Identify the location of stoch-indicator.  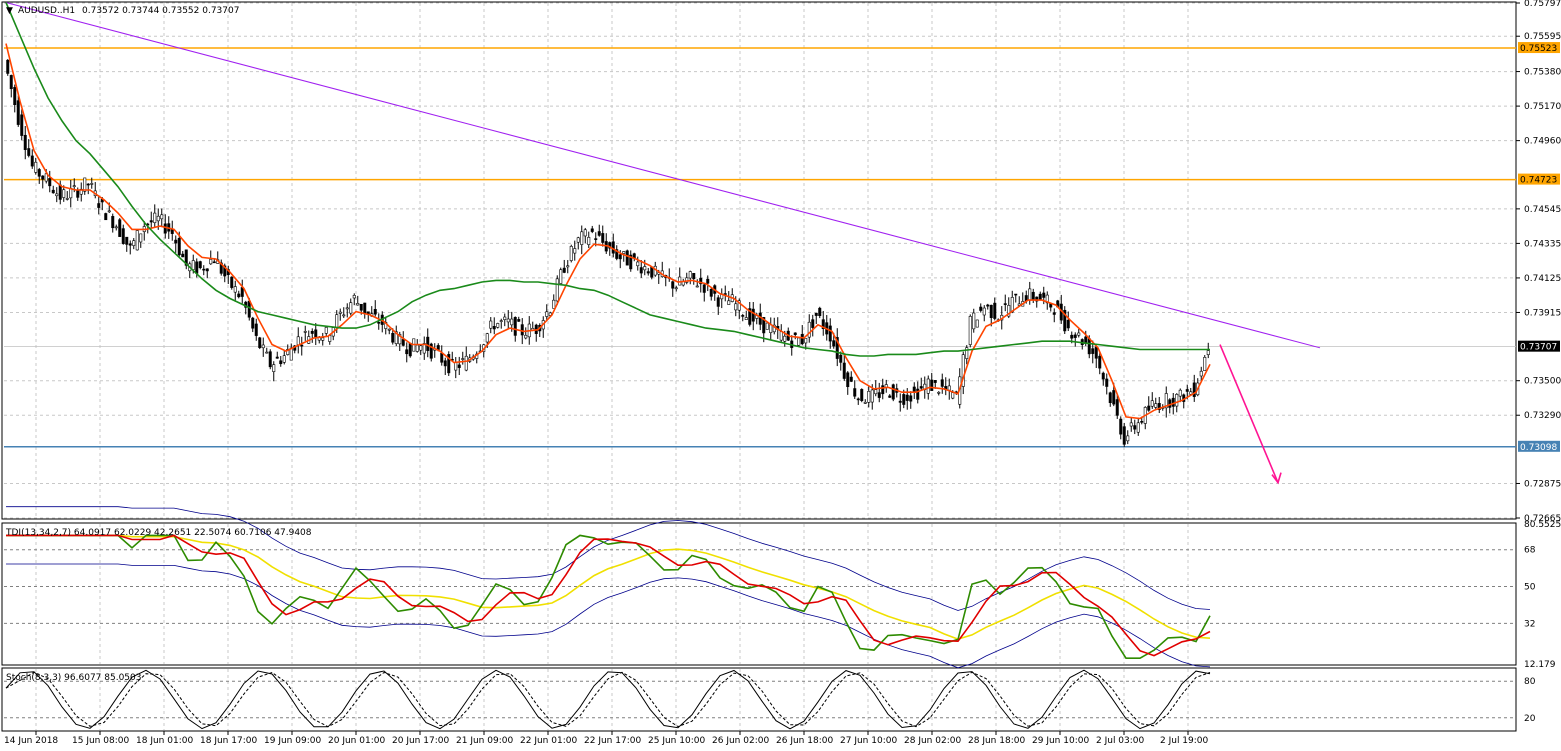
(760, 699).